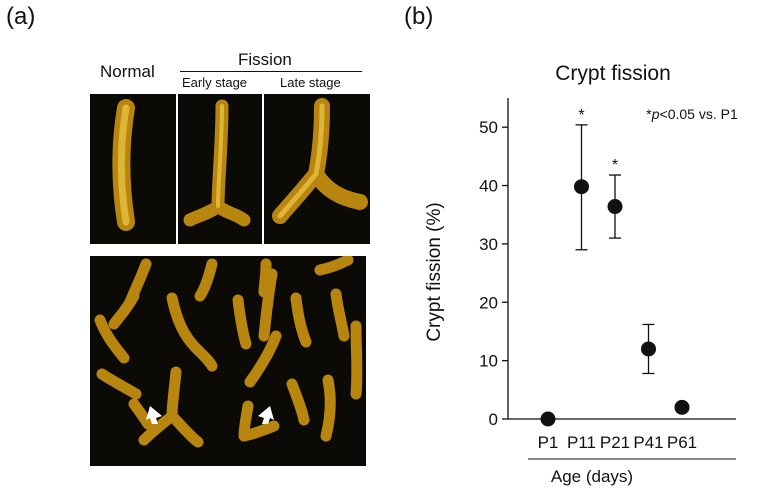  Describe the element at coordinates (592, 476) in the screenshot. I see `x-axis-label: Age (days)` at that location.